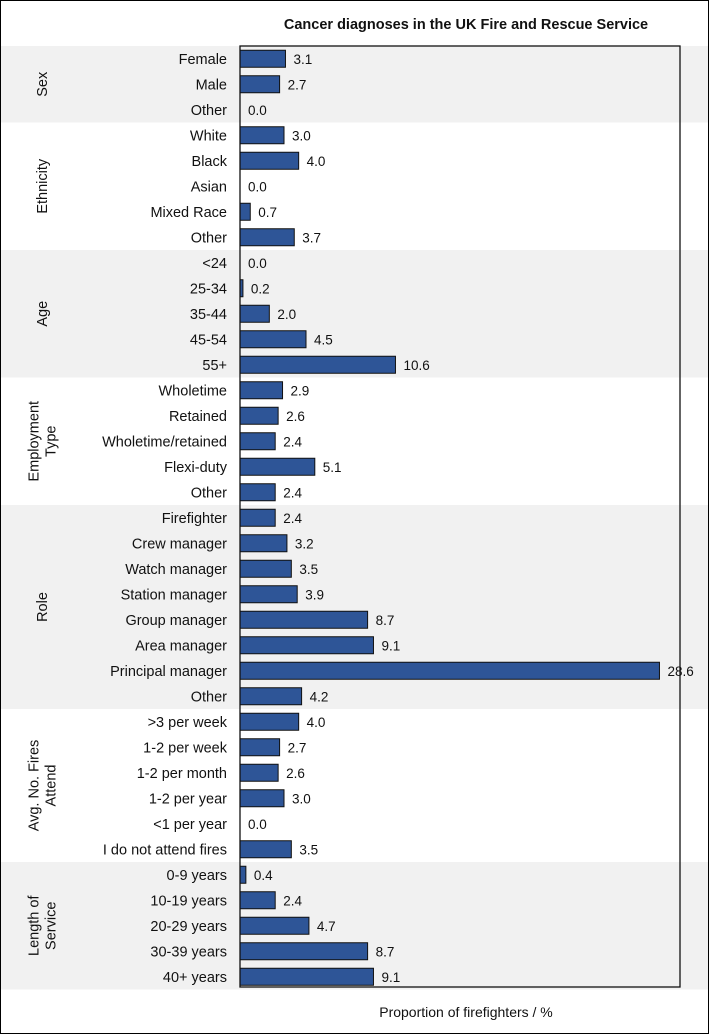  I want to click on data-label: 4.0, so click(316, 722).